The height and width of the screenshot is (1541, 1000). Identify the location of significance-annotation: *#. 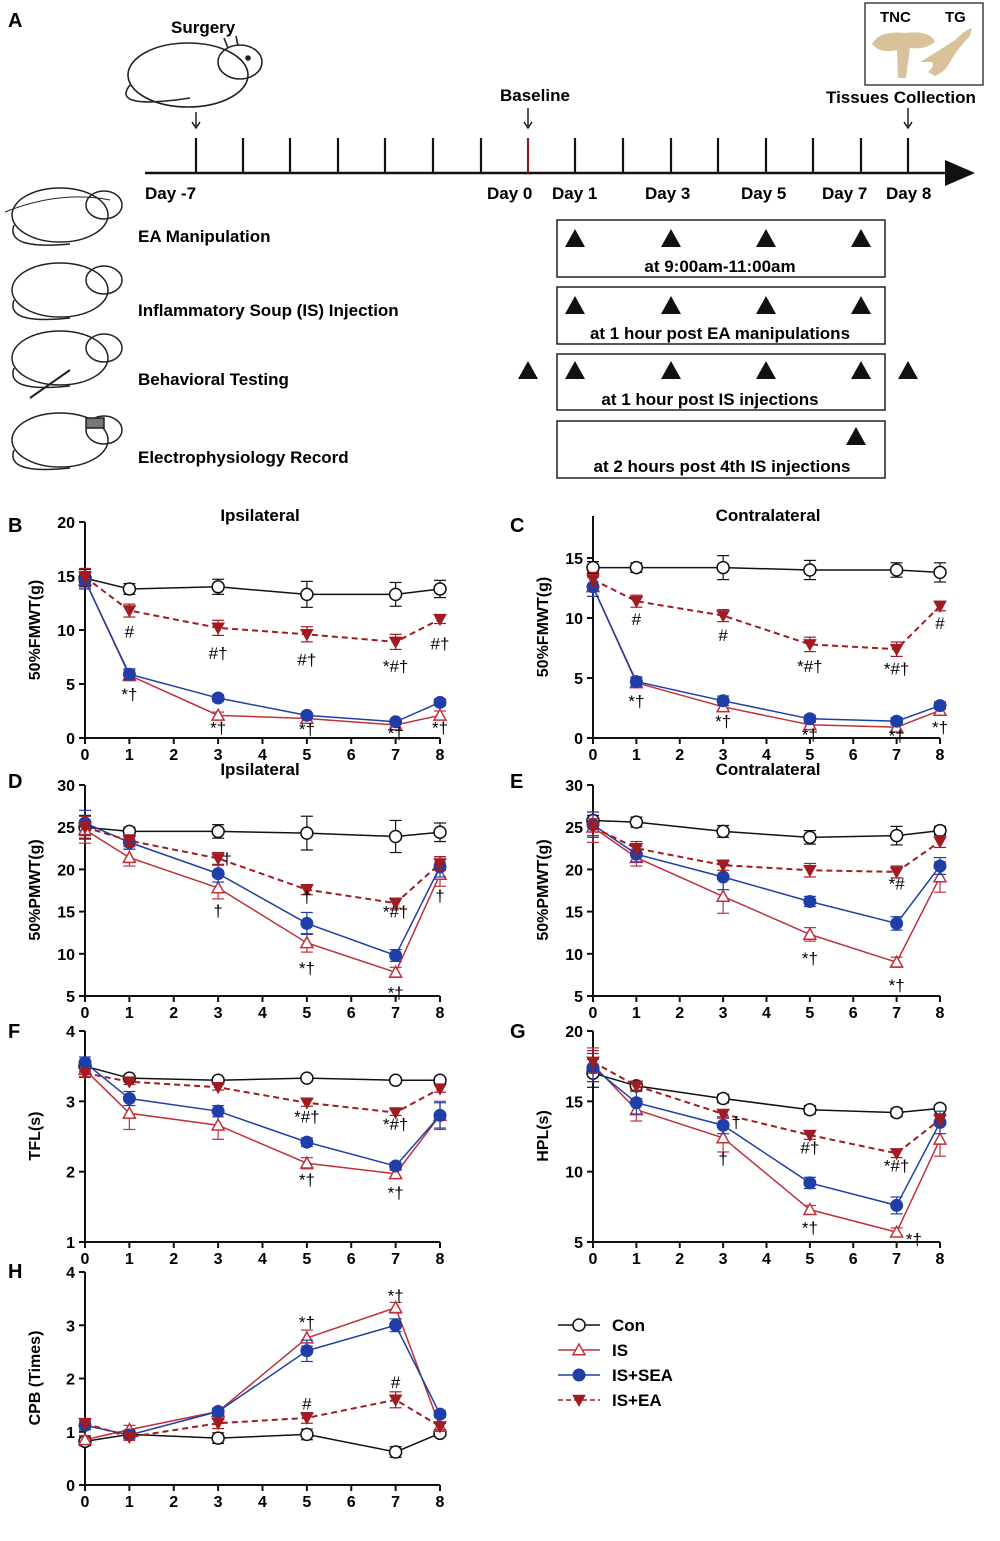
(897, 884).